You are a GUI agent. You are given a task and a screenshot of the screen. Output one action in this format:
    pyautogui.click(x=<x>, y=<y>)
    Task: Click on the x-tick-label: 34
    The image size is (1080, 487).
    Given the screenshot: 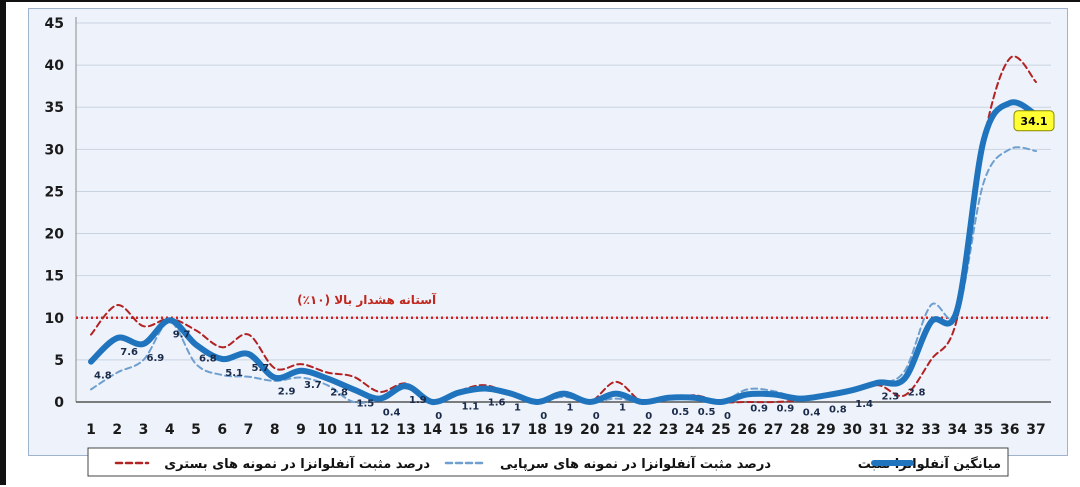 What is the action you would take?
    pyautogui.click(x=958, y=430)
    